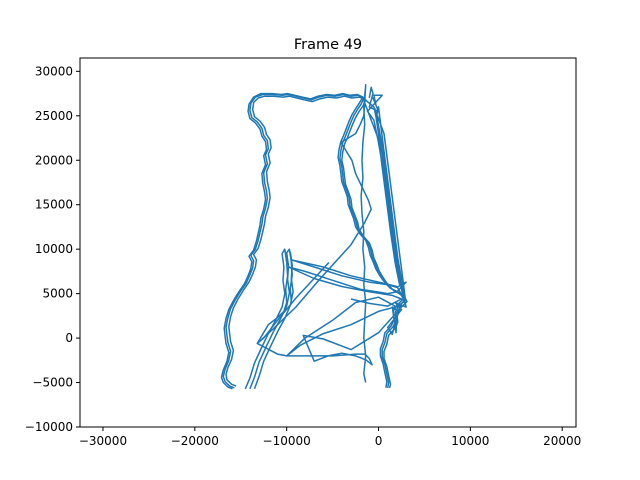  Describe the element at coordinates (52, 383) in the screenshot. I see `y-tick-label: −5000` at that location.